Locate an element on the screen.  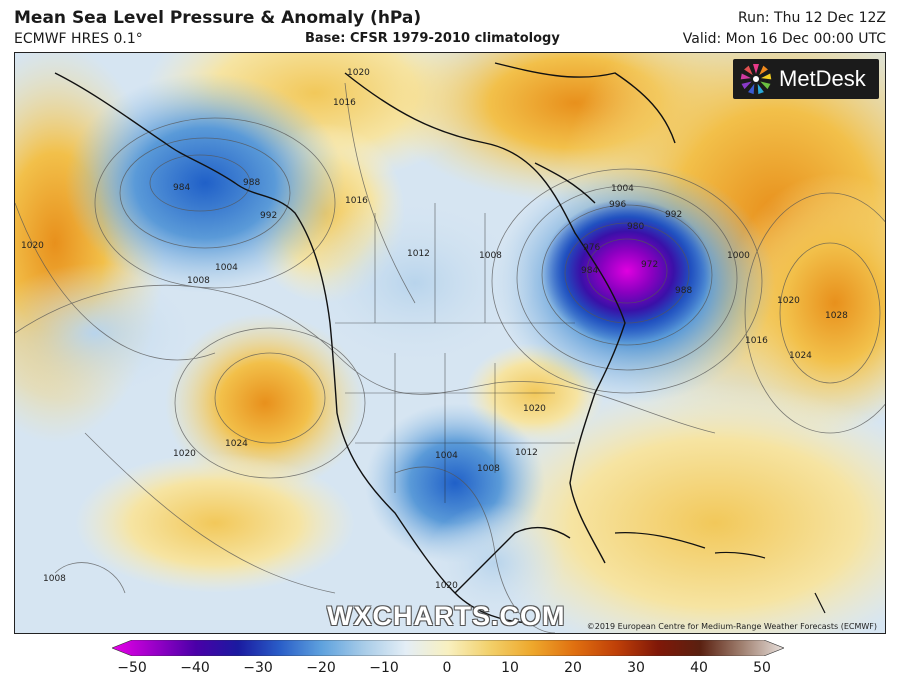
caribbean-islands is located at coordinates (720, 573).